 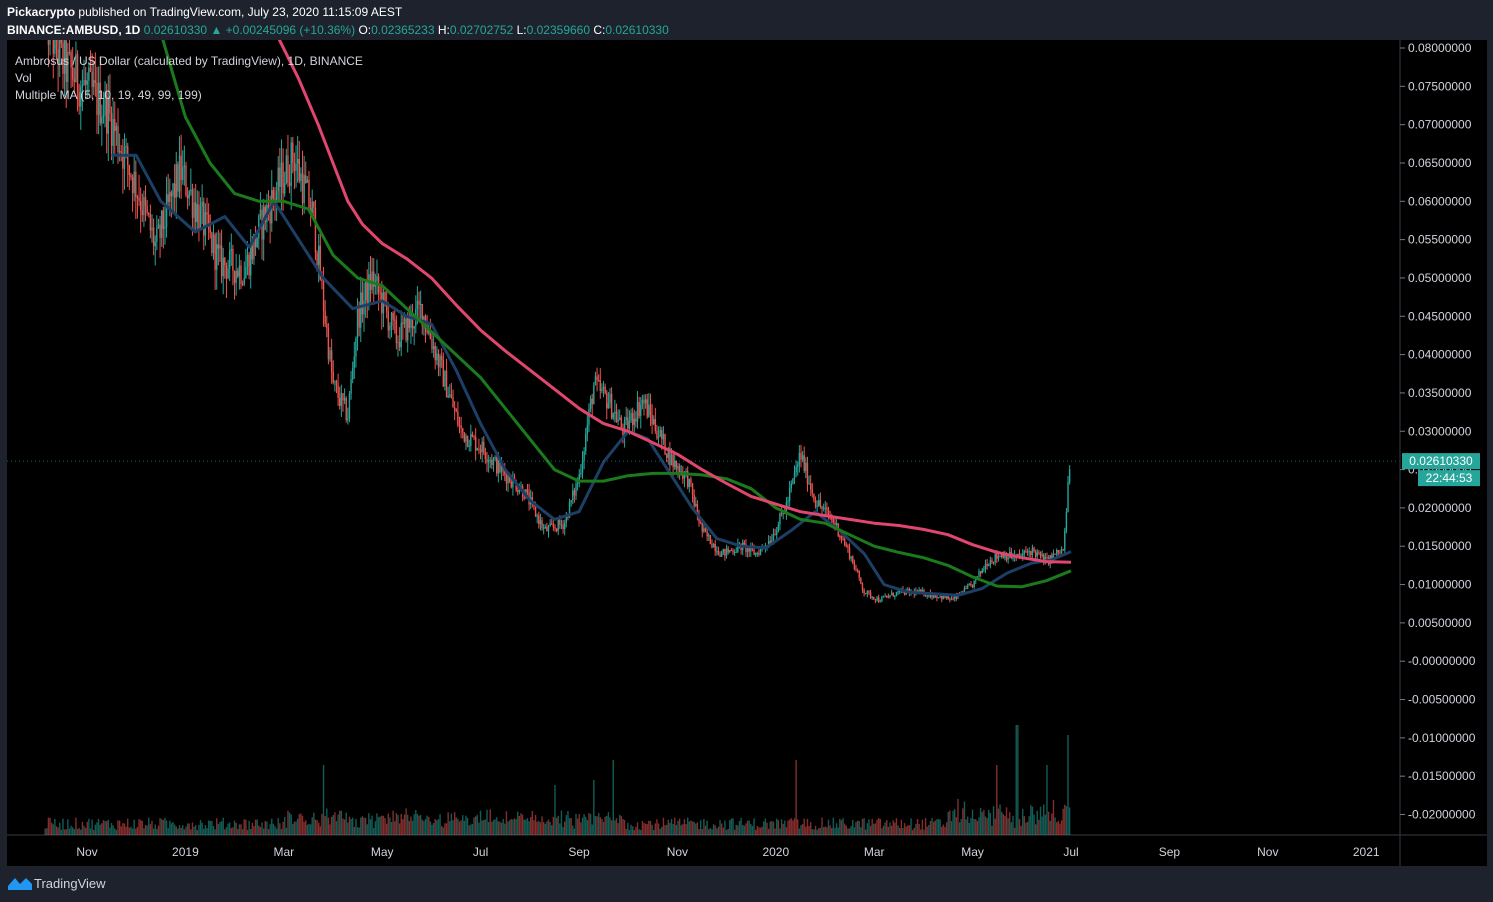 What do you see at coordinates (365, 30) in the screenshot?
I see `open-label: O:` at bounding box center [365, 30].